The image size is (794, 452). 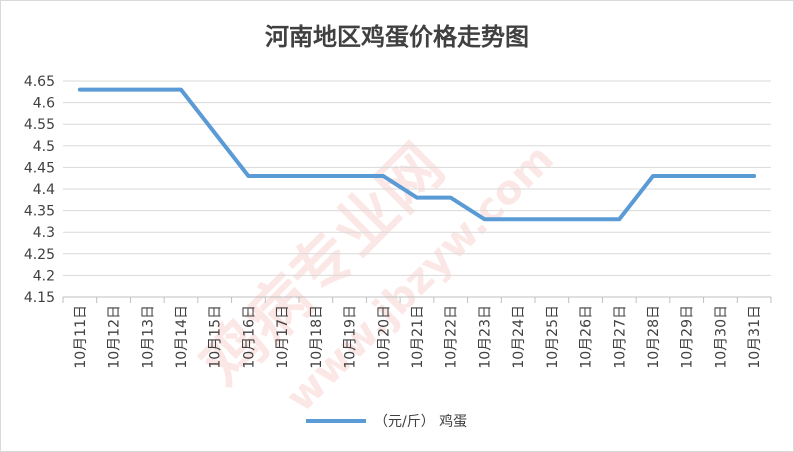 What do you see at coordinates (249, 337) in the screenshot?
I see `x-tick-label: 10月16日` at bounding box center [249, 337].